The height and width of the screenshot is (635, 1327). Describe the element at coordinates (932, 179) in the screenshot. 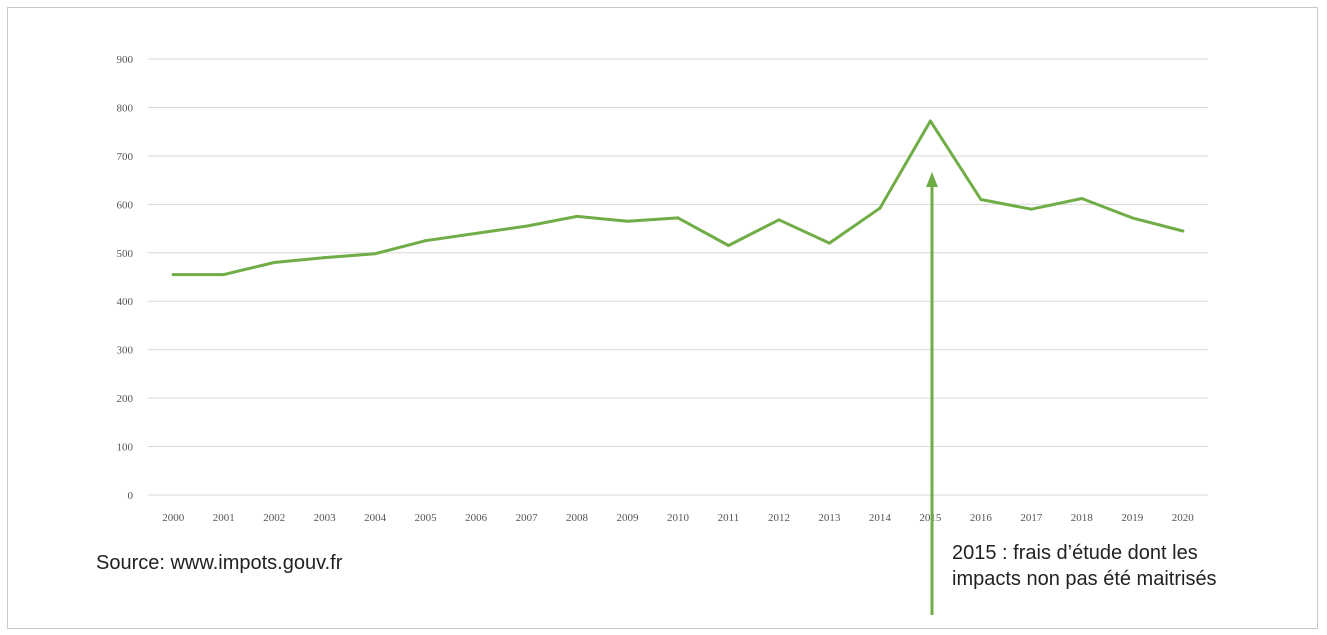

I see `arrow-head` at that location.